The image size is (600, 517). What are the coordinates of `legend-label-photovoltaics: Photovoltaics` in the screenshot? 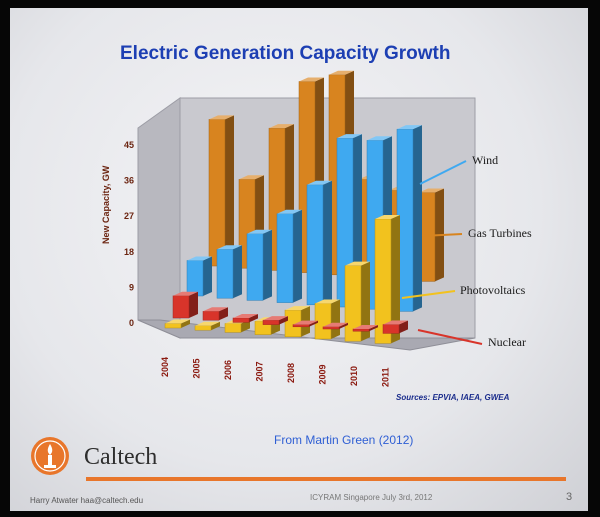 It's located at (493, 290).